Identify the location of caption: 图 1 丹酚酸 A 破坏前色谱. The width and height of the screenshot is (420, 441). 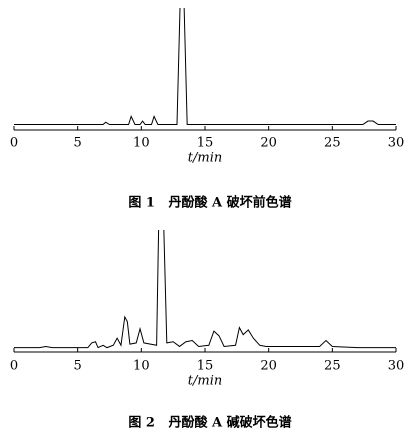
(209, 203).